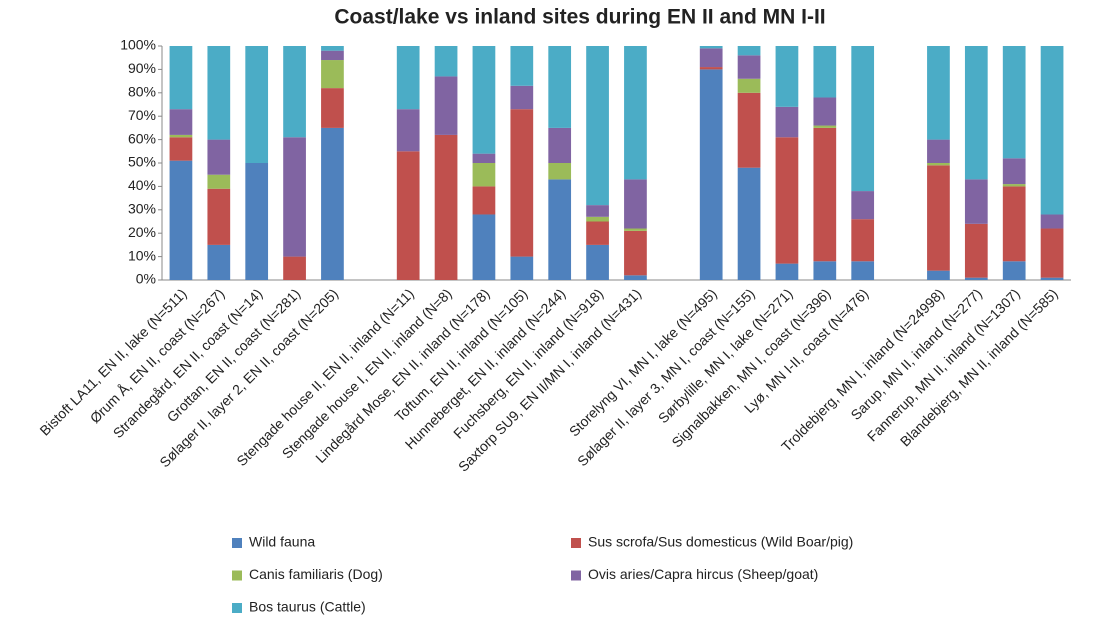  I want to click on legend-label: Ovis aries/Capra hircus (Sheep/goat), so click(703, 574).